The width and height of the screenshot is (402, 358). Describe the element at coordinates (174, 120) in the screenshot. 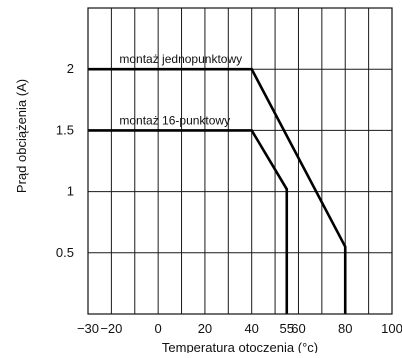

I see `series-label-2: montaż 16-punktowy` at that location.